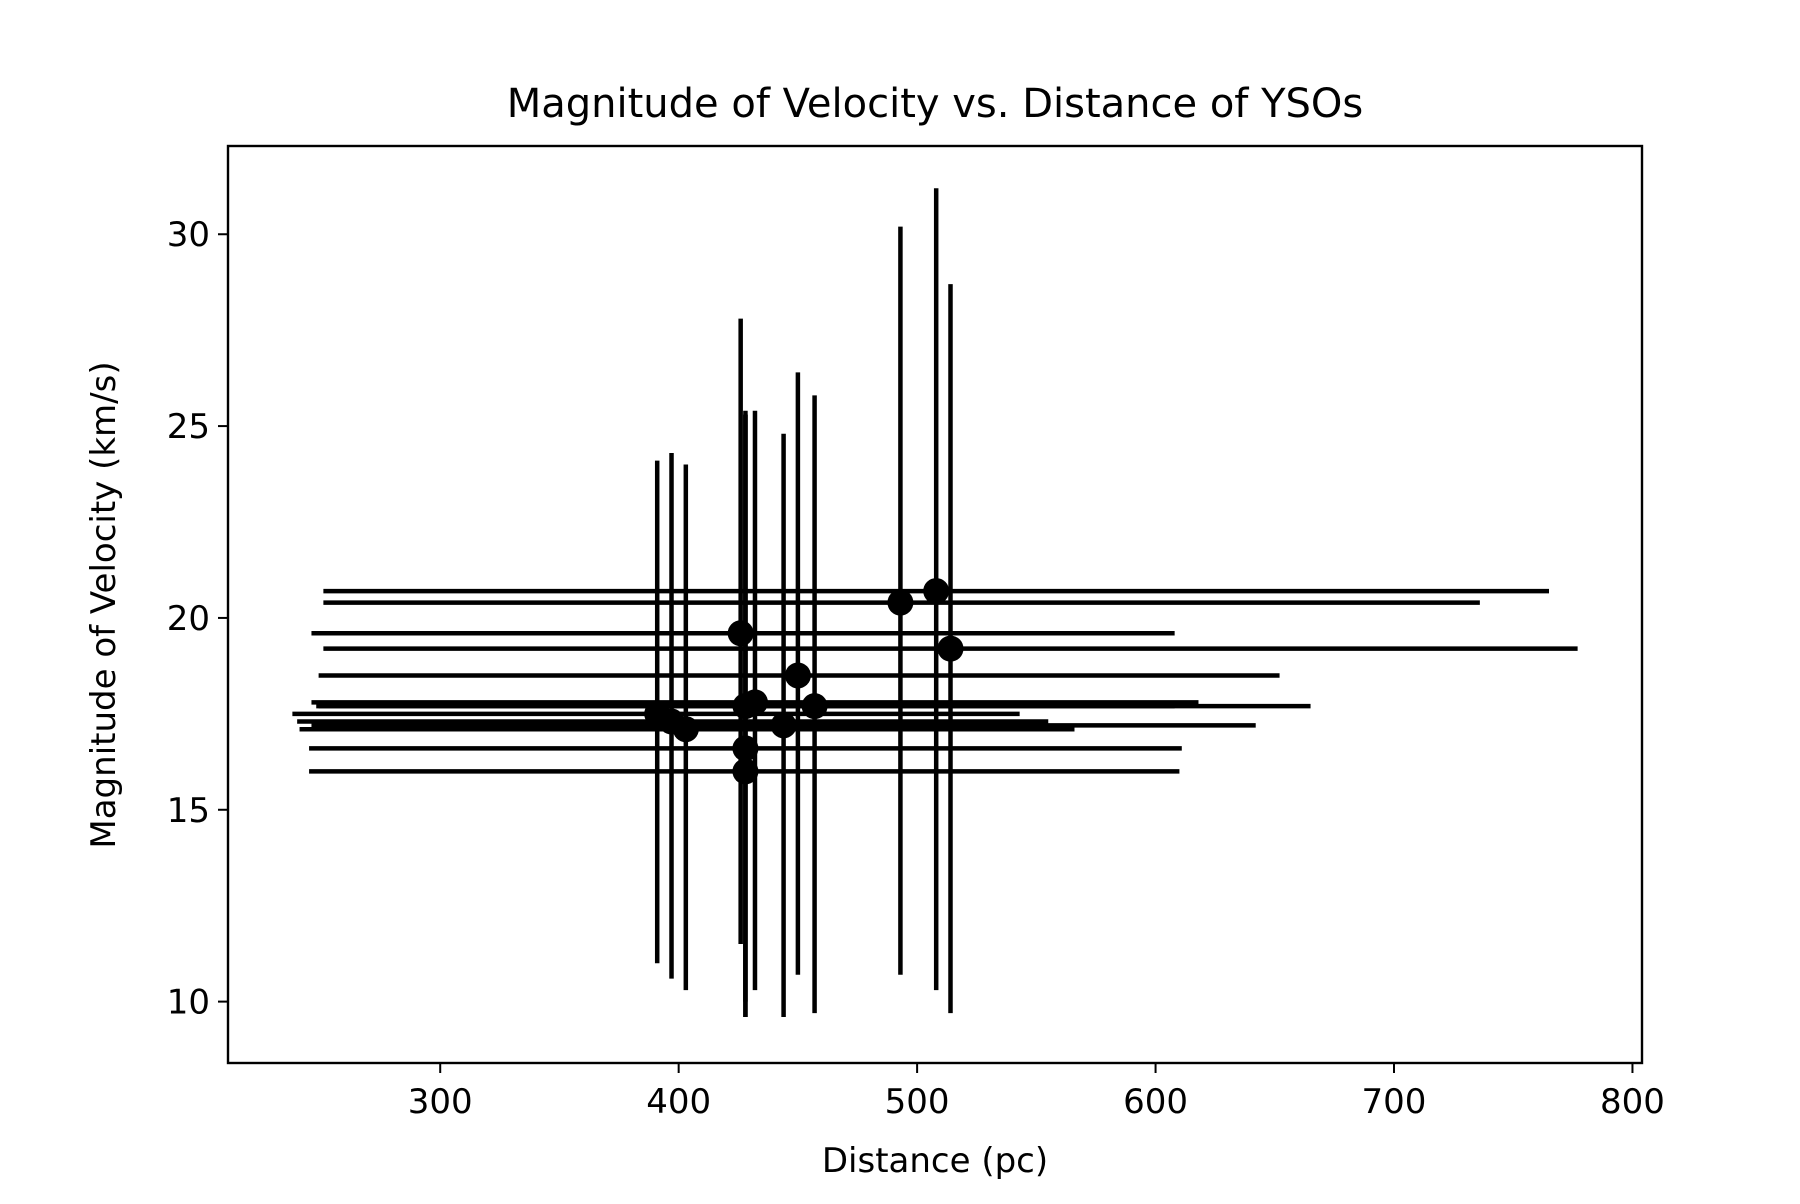 The height and width of the screenshot is (1204, 1800). Describe the element at coordinates (1632, 1102) in the screenshot. I see `x-tick-label: 800` at that location.